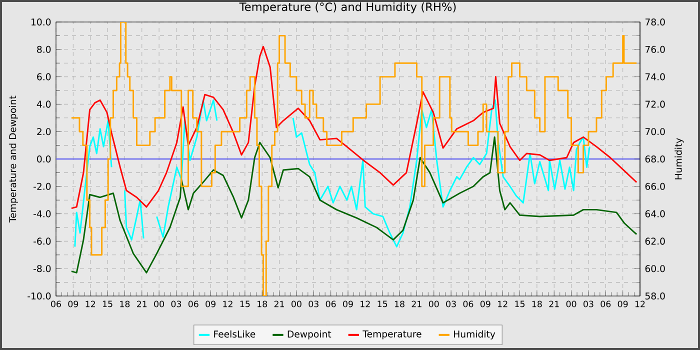 The width and height of the screenshot is (700, 350). I want to click on y-tick-label: -4.0, so click(42, 214).